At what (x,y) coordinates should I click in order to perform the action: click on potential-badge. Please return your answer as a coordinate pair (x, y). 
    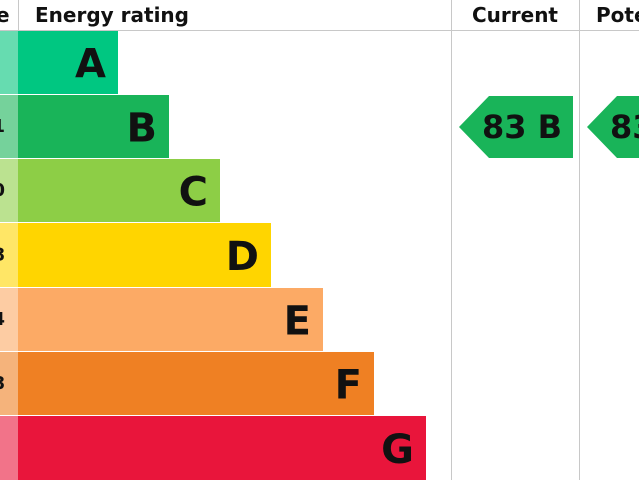
    Looking at the image, I should click on (613, 127).